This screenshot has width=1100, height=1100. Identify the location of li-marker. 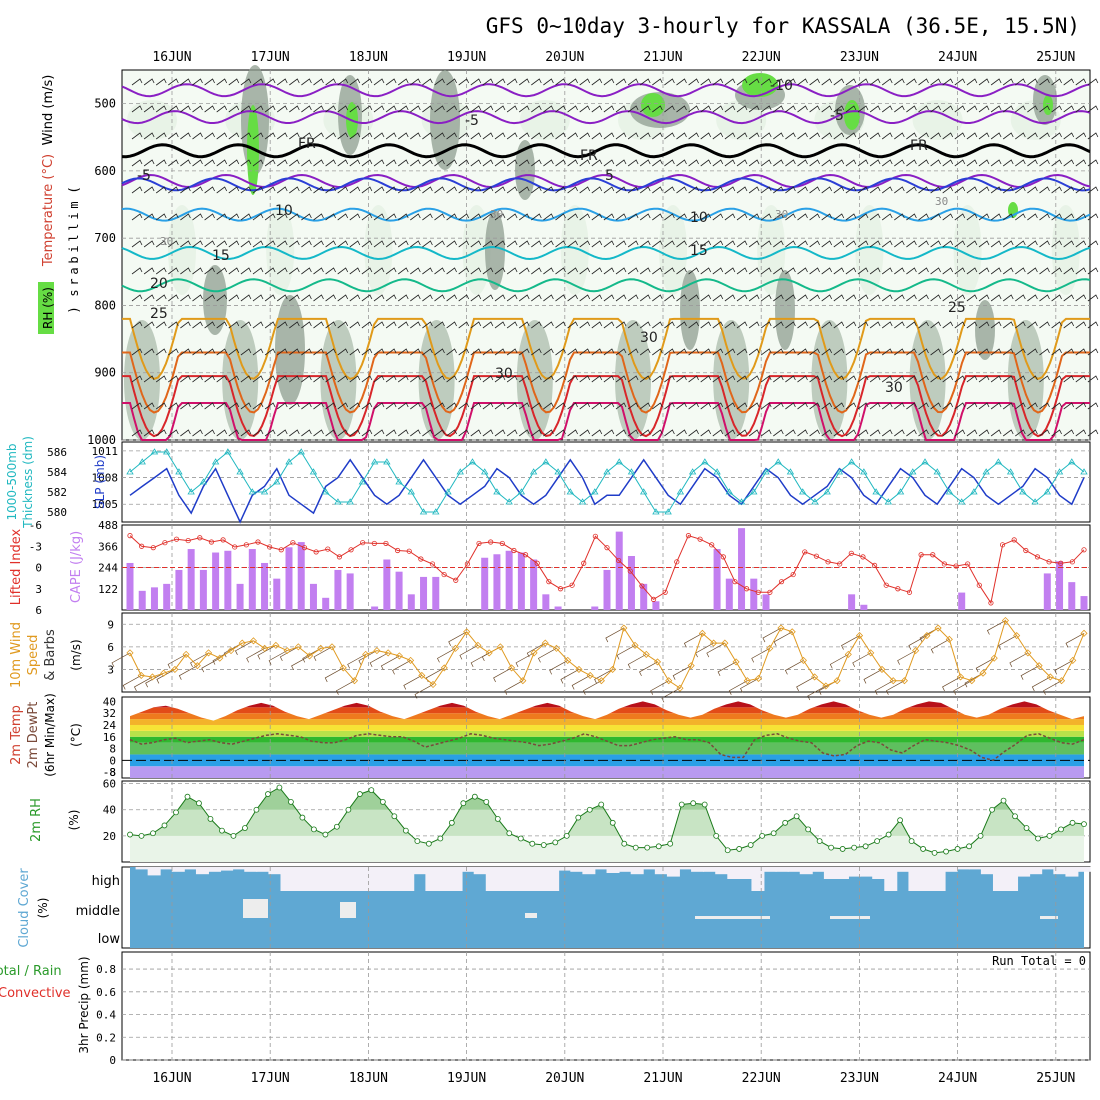
(851, 553).